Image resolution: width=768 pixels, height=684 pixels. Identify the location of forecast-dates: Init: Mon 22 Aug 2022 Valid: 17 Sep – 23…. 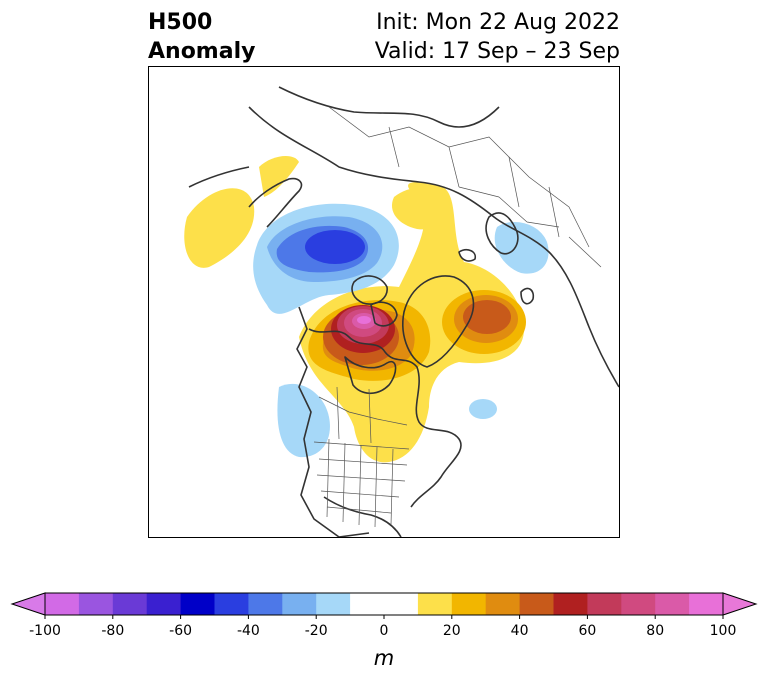
(497, 37).